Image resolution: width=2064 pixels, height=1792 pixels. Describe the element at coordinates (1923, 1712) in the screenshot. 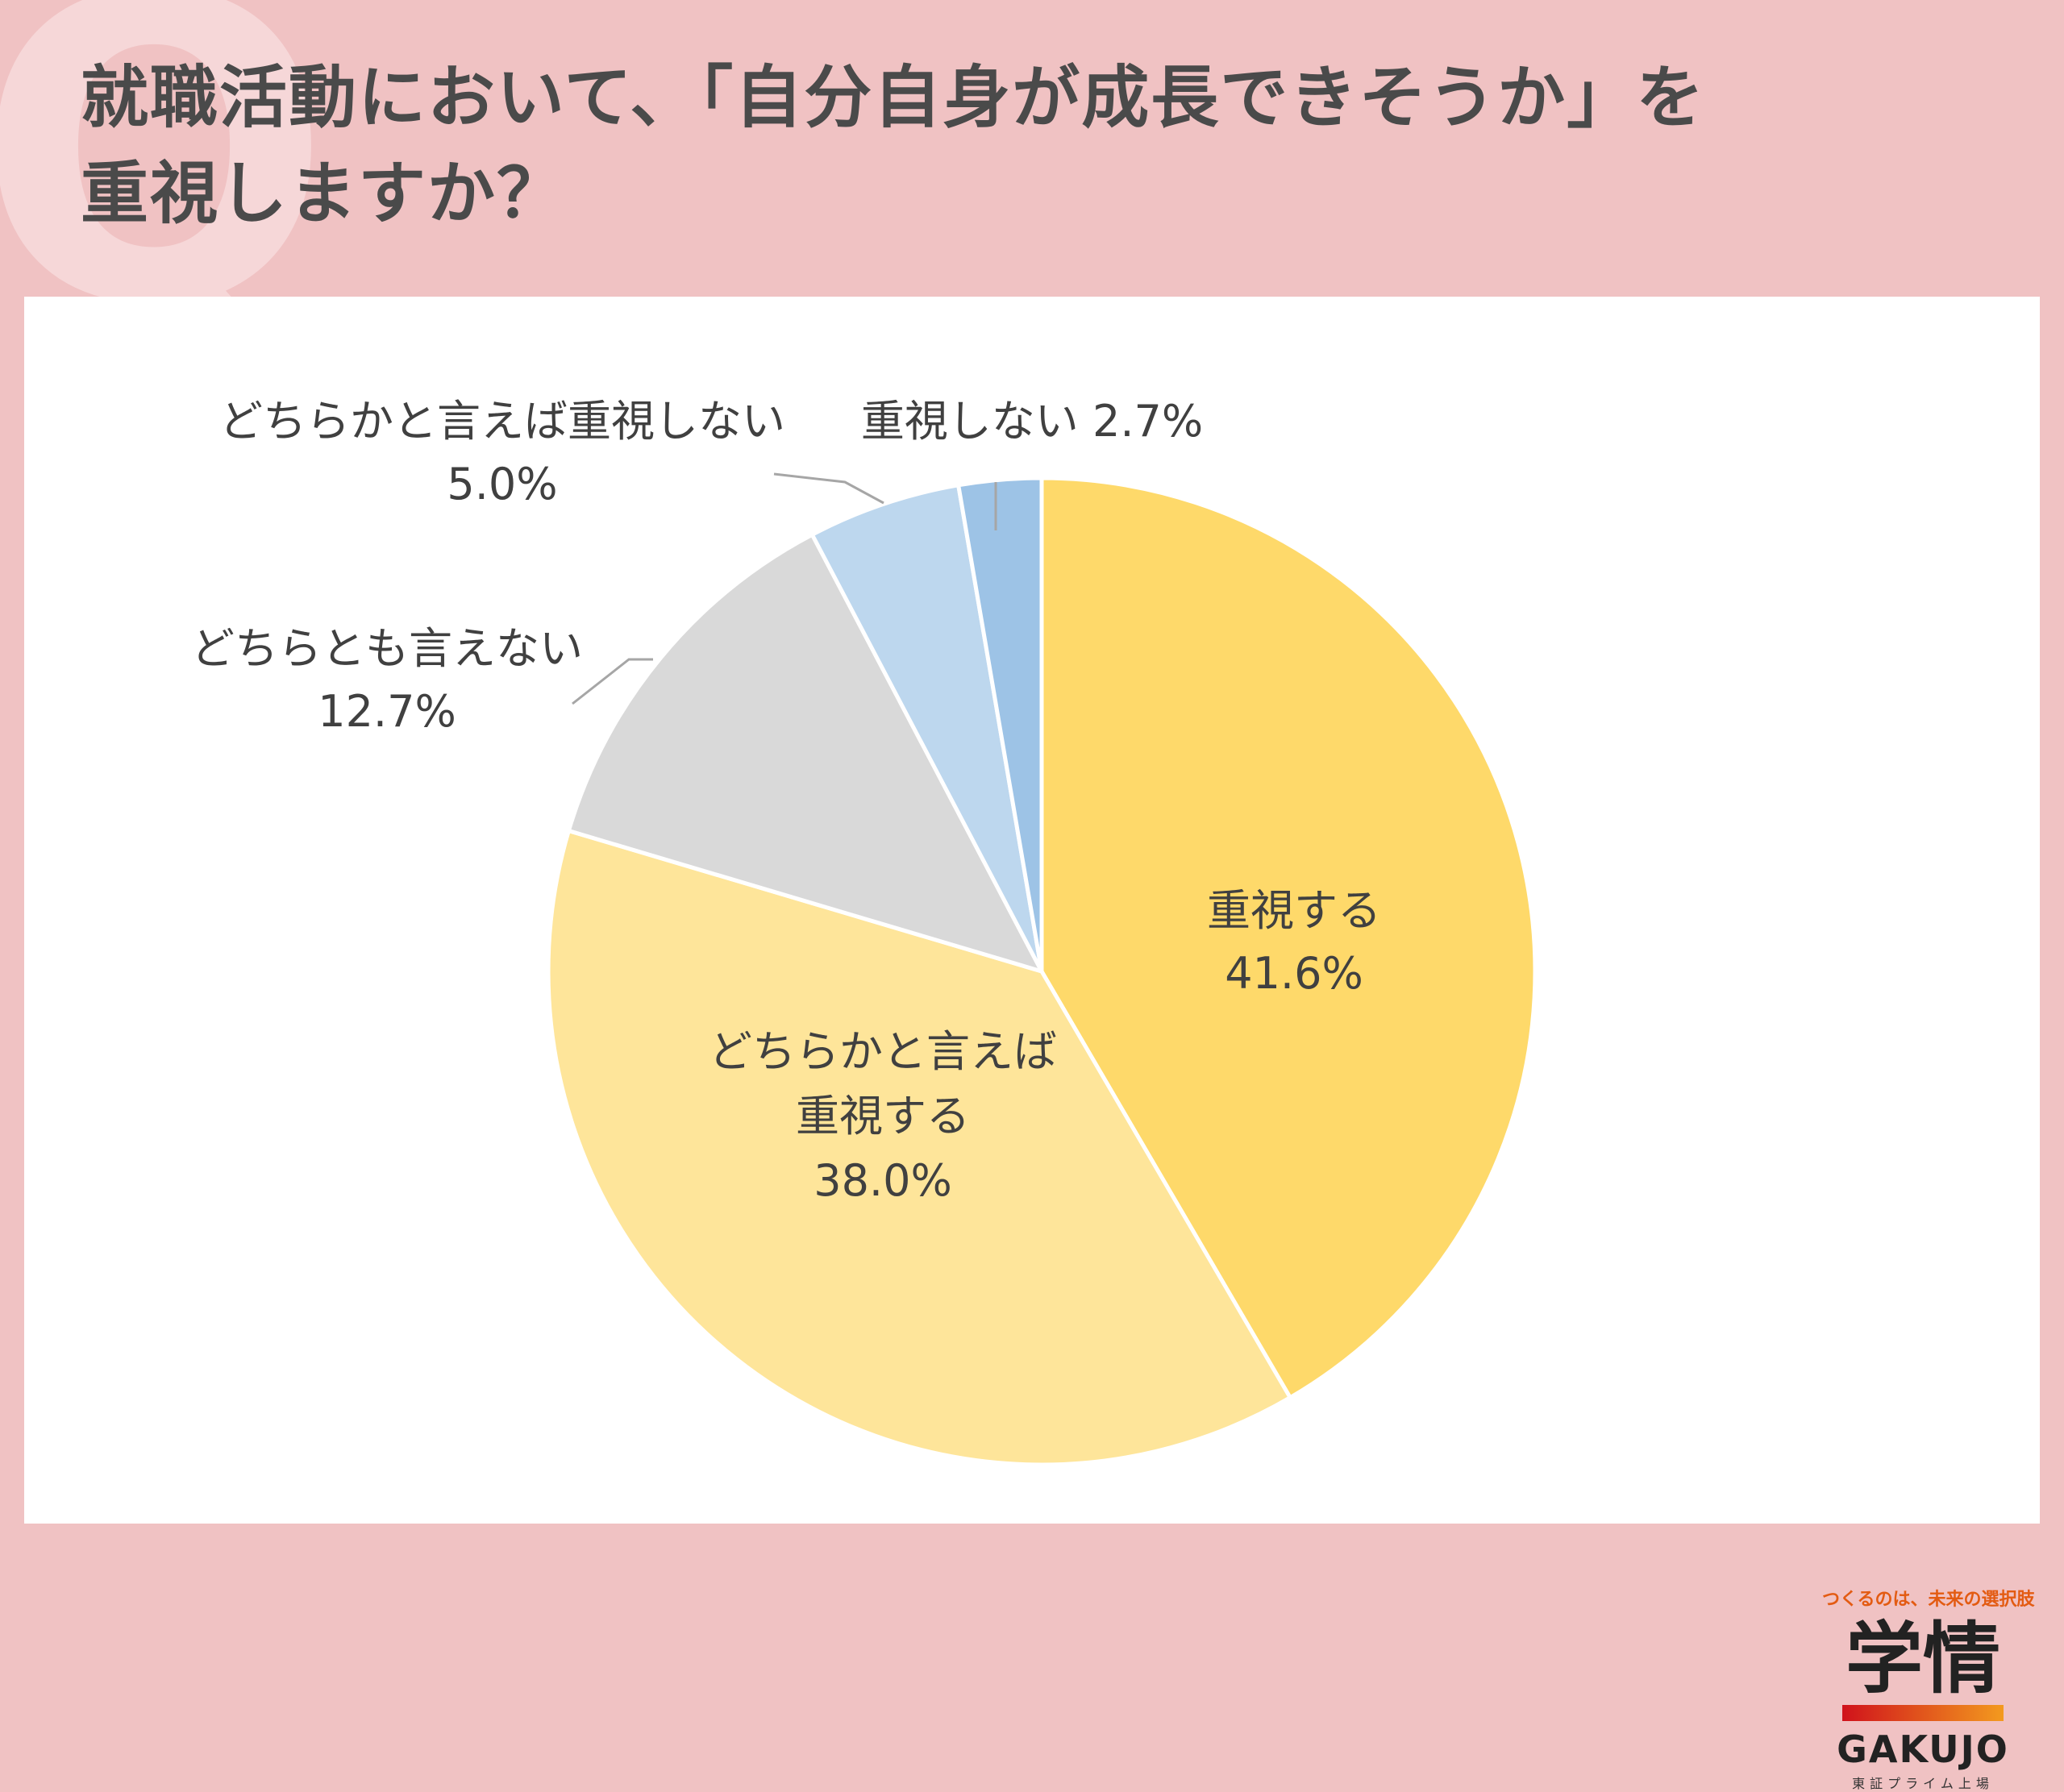

I see `logo-gradient-bar` at that location.